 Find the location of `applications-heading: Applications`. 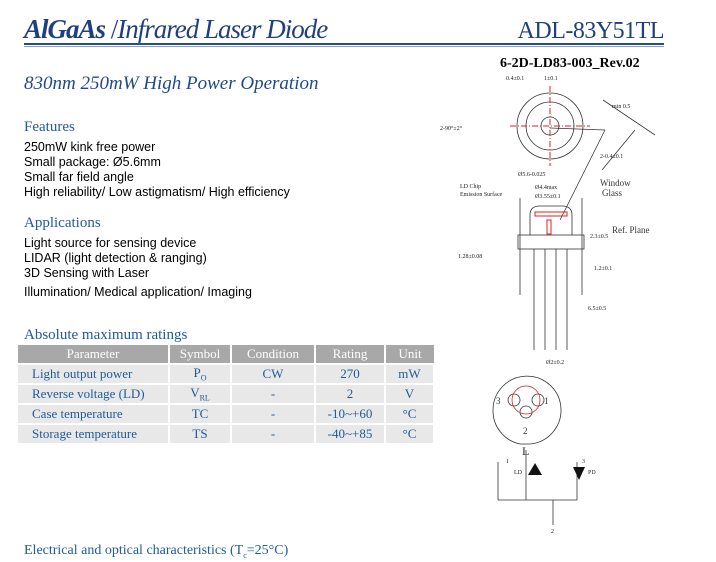

applications-heading: Applications is located at coordinates (62, 223).